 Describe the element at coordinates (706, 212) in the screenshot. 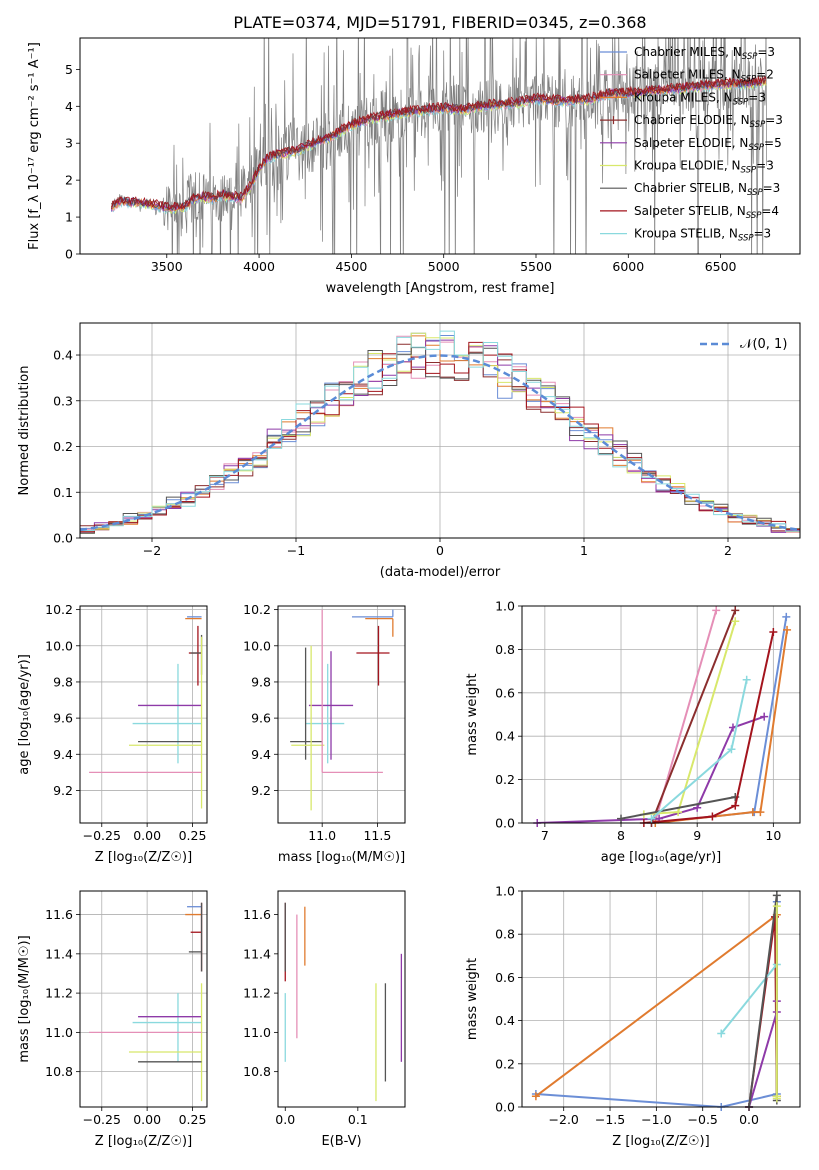

I see `legend-label: Salpeter STELIB, NSSP=4` at that location.